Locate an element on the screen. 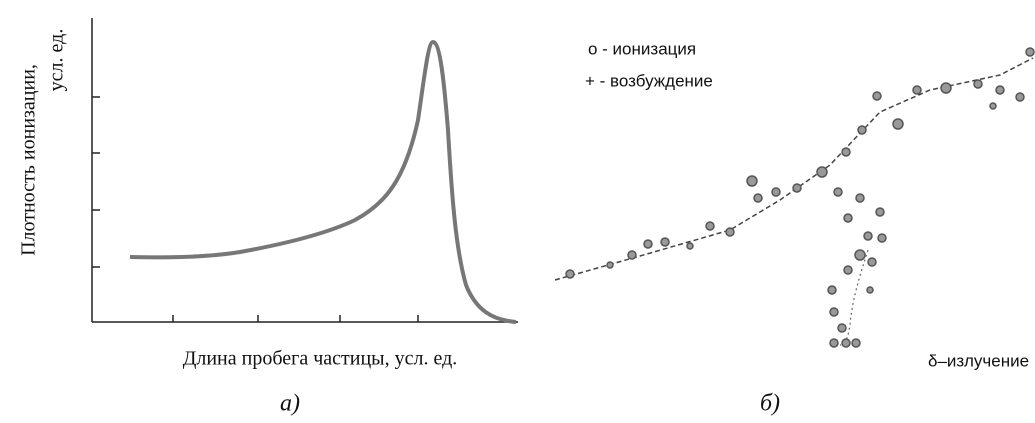 This screenshot has width=1035, height=423. legend-item: о - ионизация is located at coordinates (642, 48).